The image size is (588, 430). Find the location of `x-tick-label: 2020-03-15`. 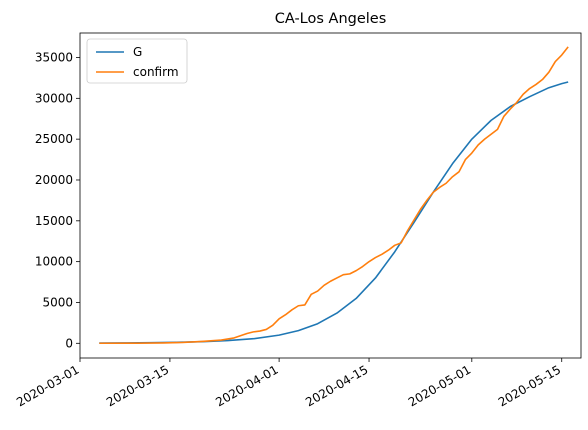

x-tick-label: 2020-03-15 is located at coordinates (137, 385).